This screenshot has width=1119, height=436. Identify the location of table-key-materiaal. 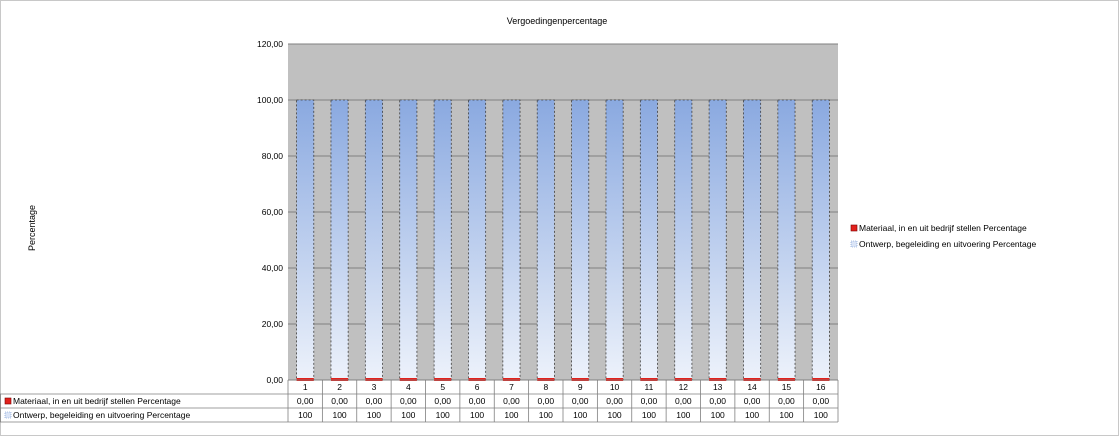
(8, 401).